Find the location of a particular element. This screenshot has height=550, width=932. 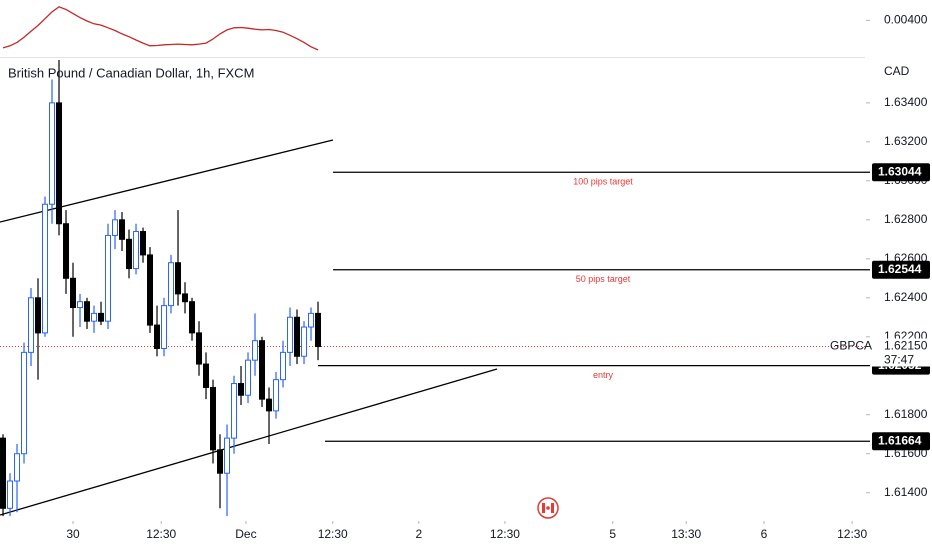

indicator-line is located at coordinates (160, 28).